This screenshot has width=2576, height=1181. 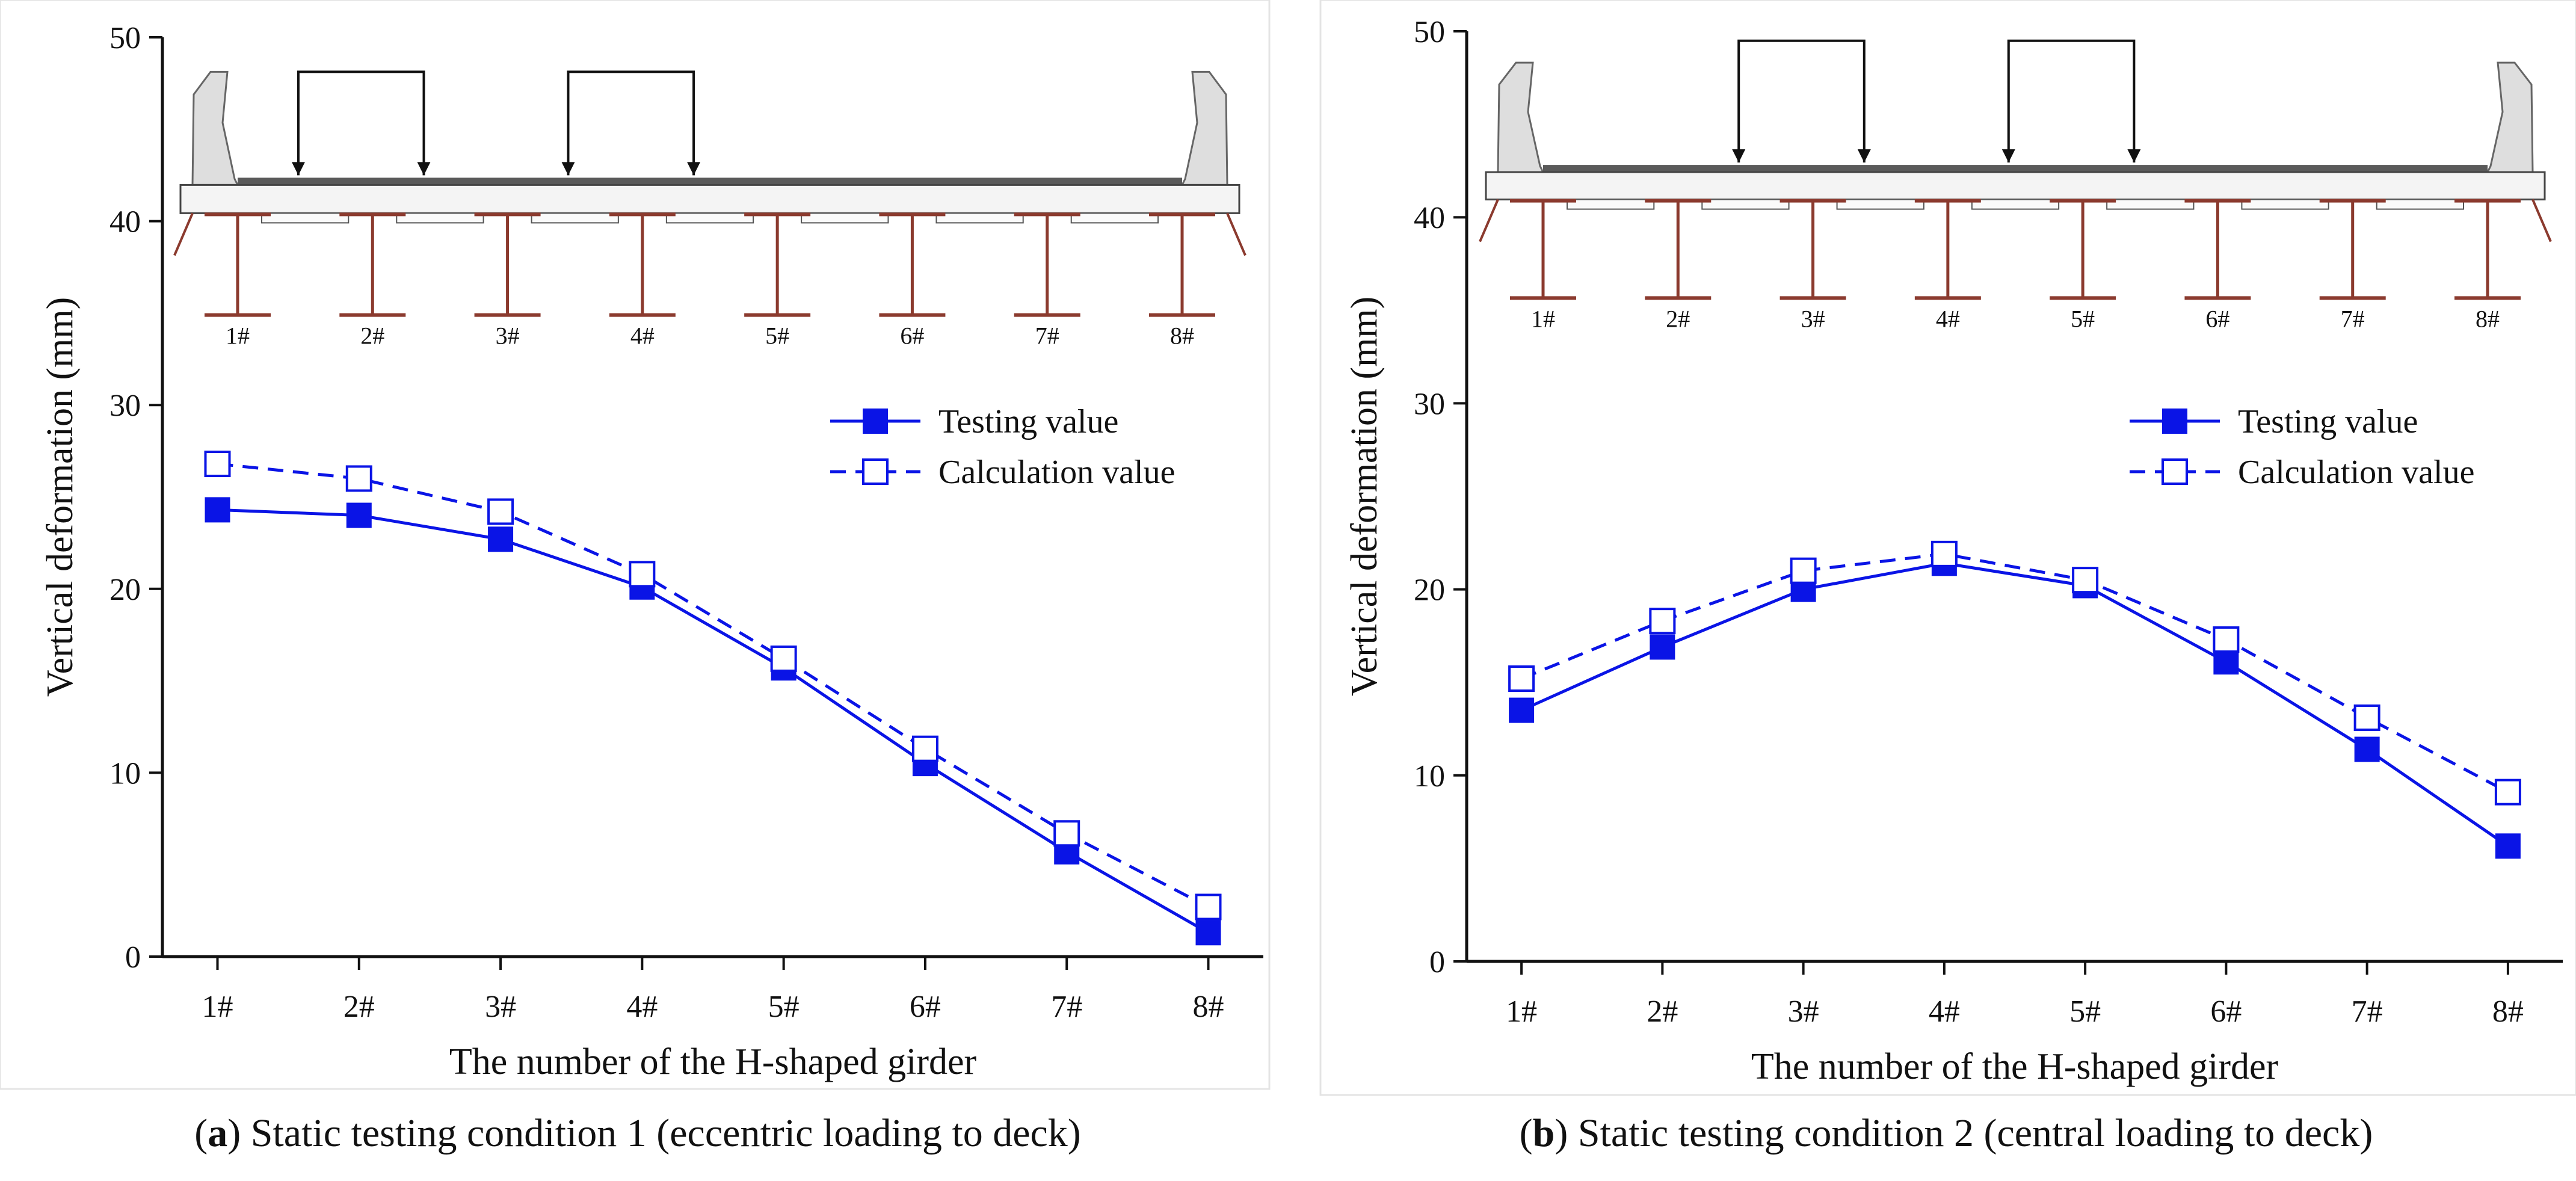 I want to click on y-tick-label: 0, so click(x=1437, y=962).